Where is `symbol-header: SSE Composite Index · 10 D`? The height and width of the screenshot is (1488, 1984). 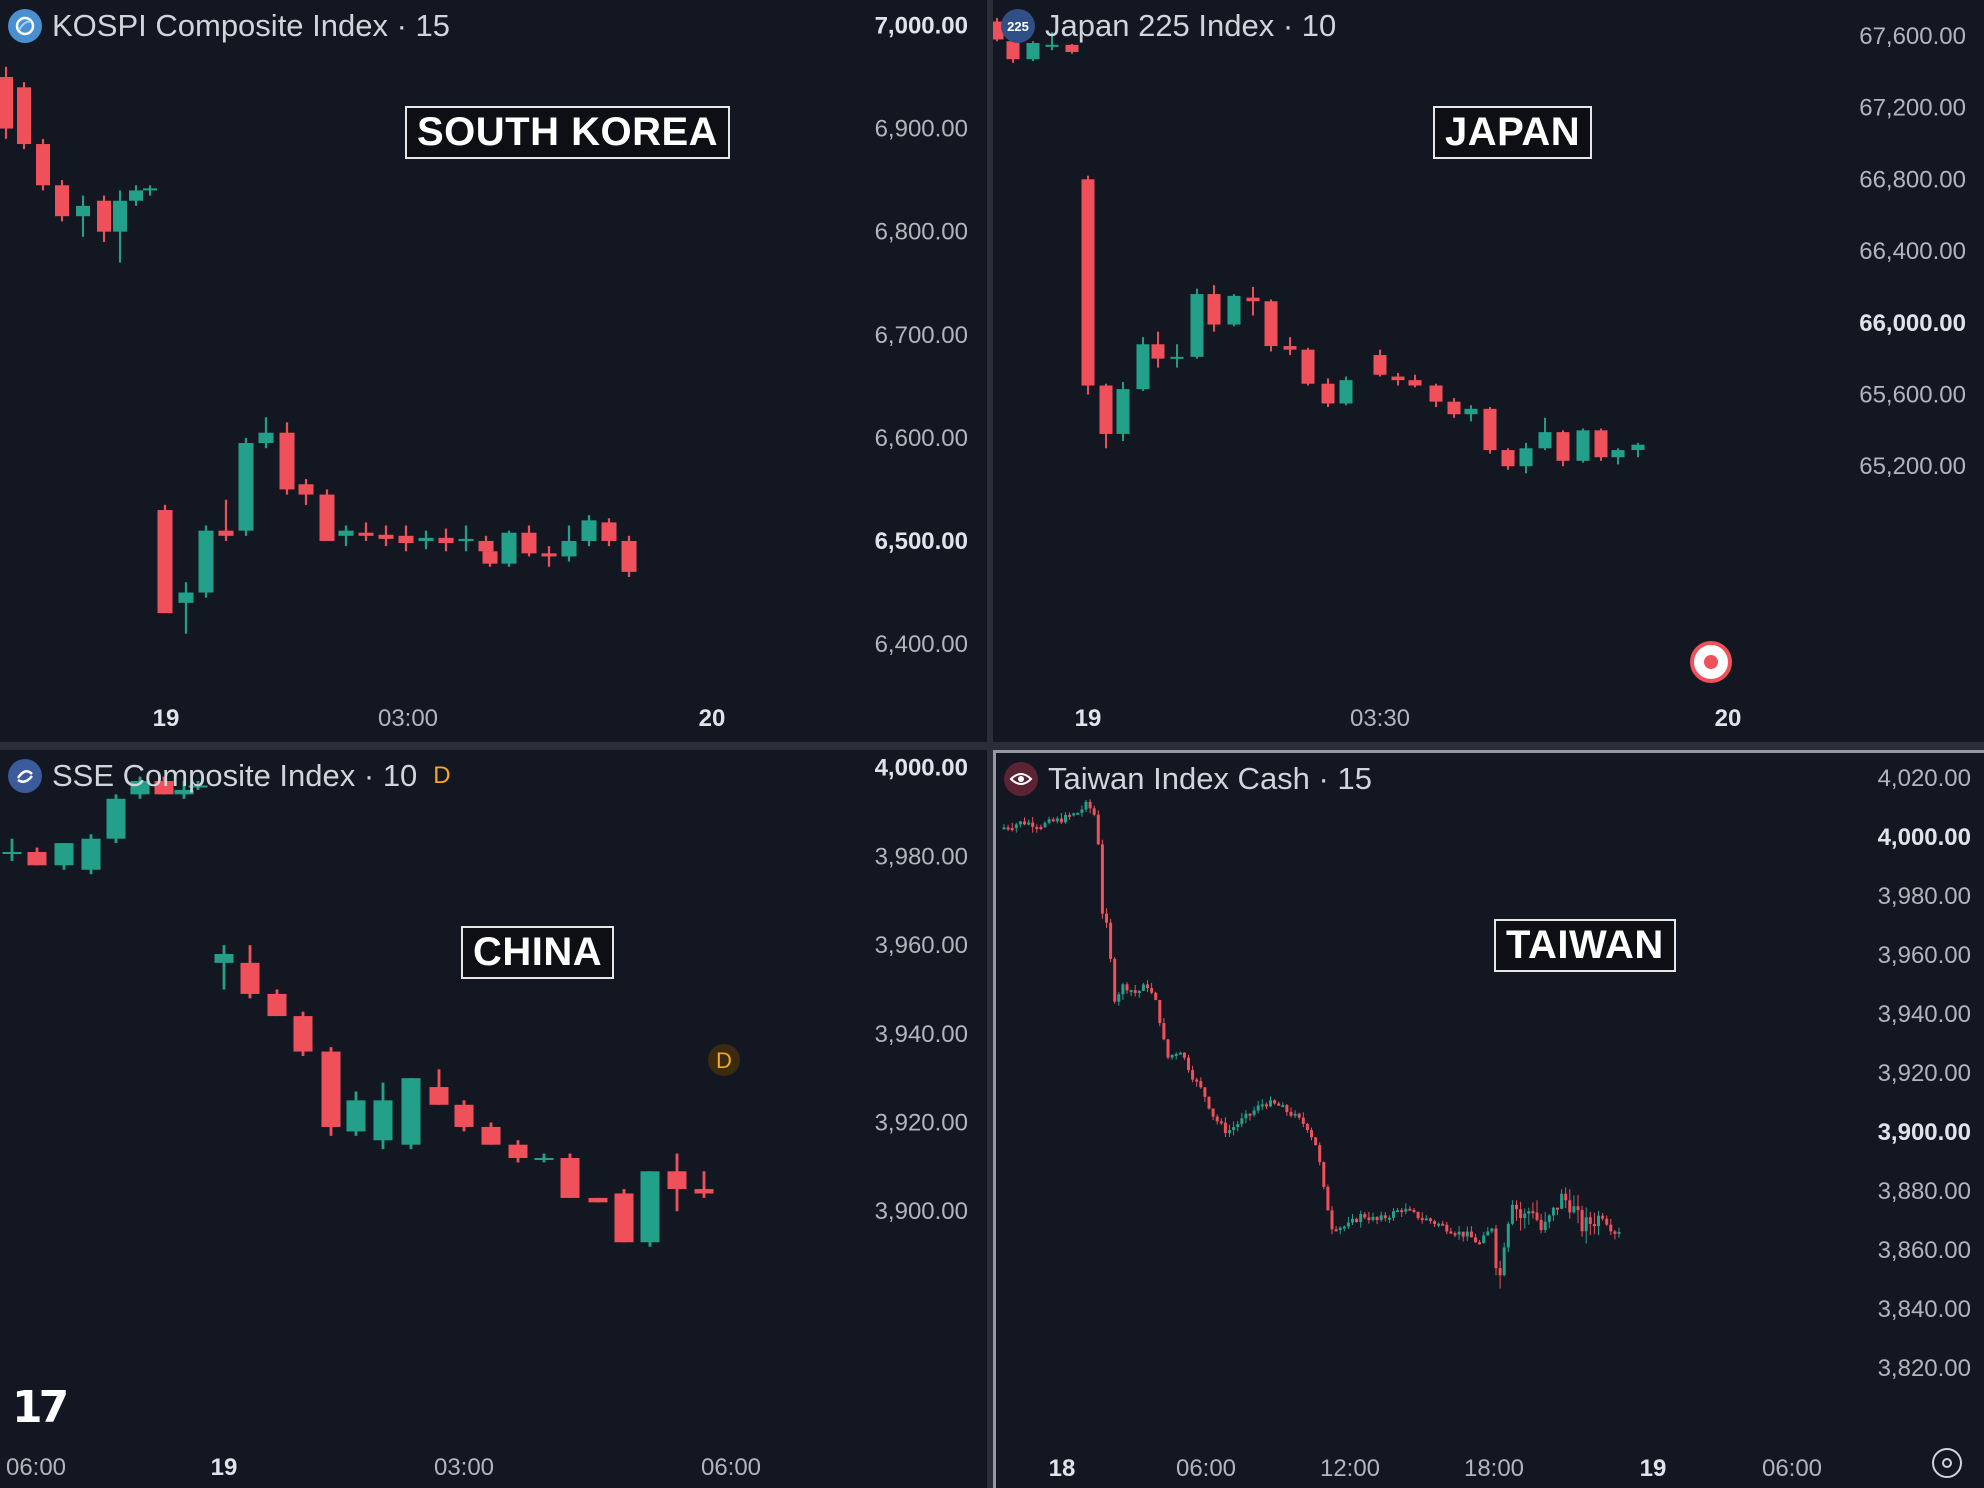
symbol-header: SSE Composite Index · 10 D is located at coordinates (229, 776).